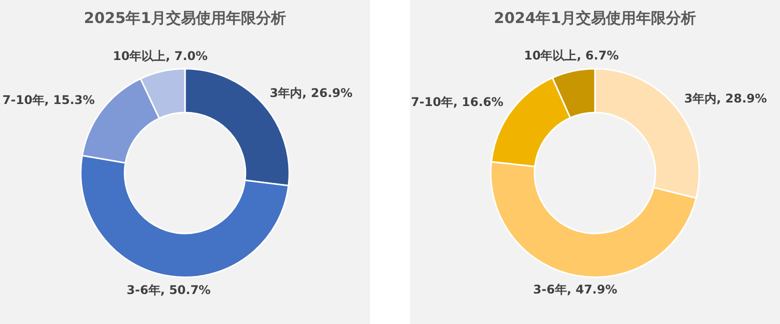  I want to click on slice-label: 10年以上, 6.7%, so click(571, 55).